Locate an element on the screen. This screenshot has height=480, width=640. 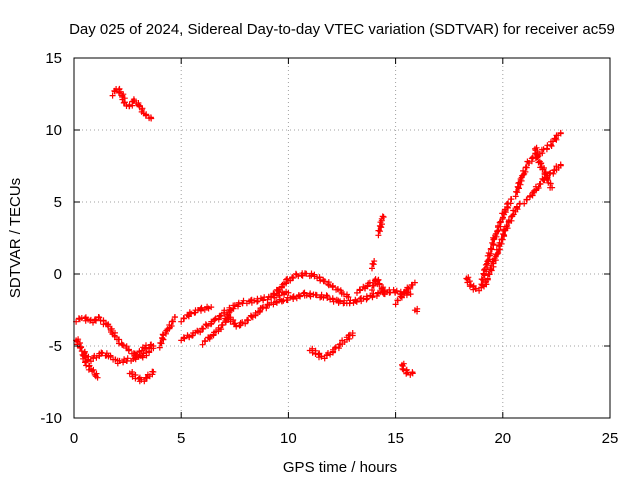
x-tick-label: 0 is located at coordinates (74, 438).